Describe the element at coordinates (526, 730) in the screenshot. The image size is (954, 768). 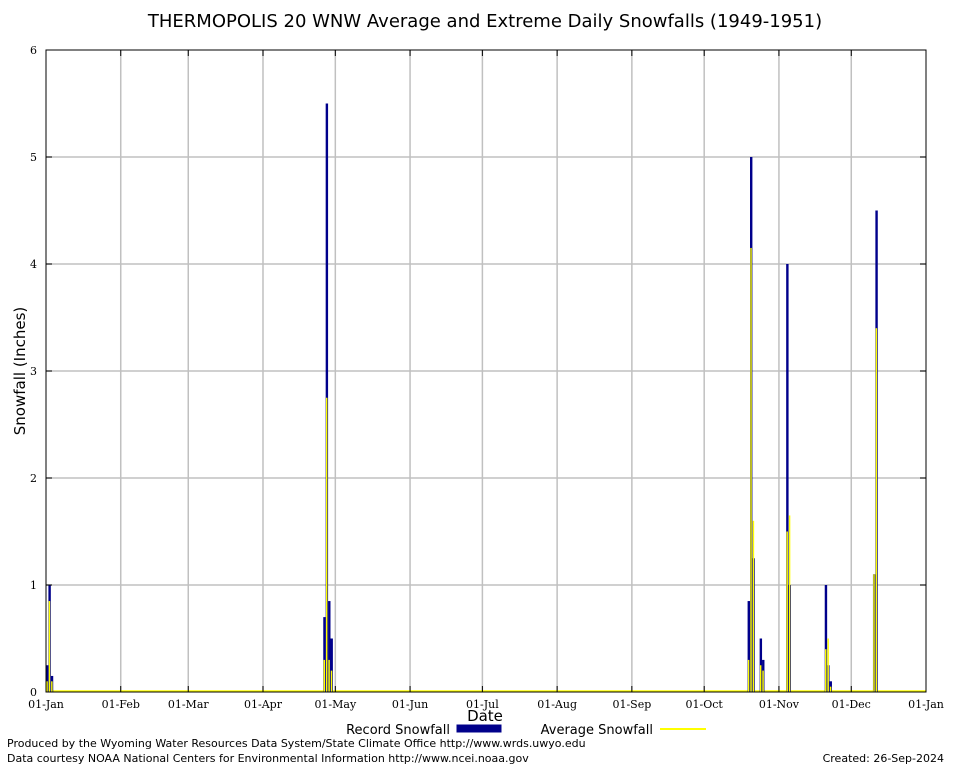
I see `legend: Record Snowfall Average Snowfall` at that location.